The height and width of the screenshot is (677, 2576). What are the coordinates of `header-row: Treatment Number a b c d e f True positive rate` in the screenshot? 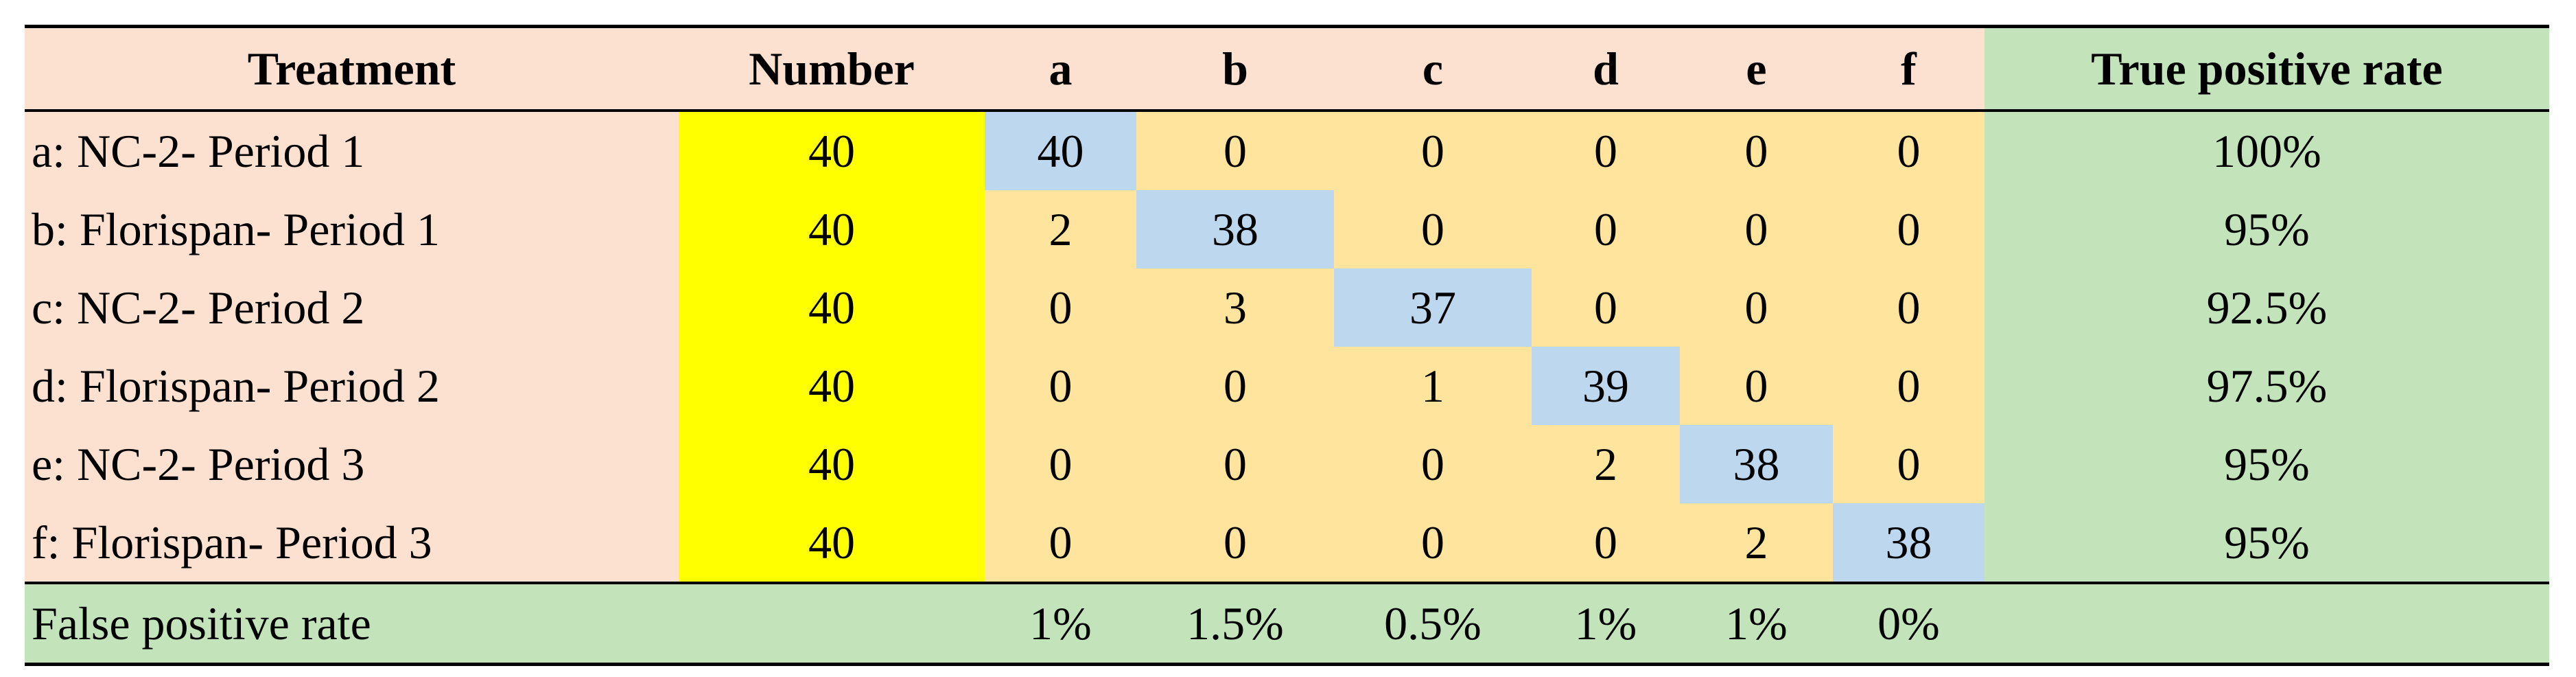 It's located at (1287, 68).